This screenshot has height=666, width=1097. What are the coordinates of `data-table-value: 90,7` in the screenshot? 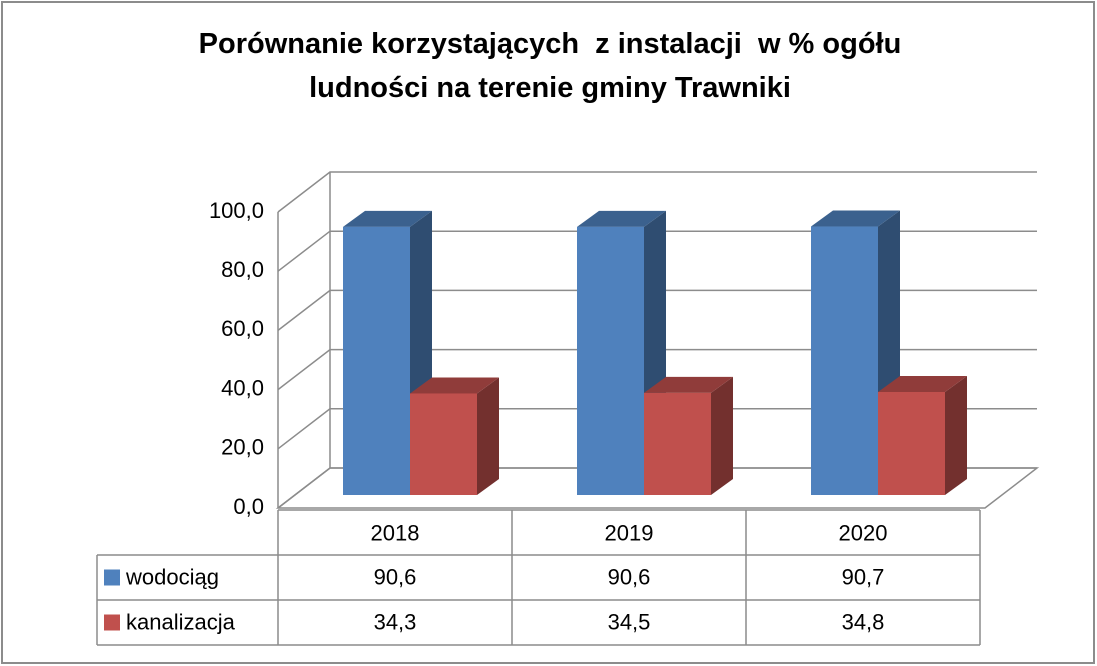 It's located at (863, 576).